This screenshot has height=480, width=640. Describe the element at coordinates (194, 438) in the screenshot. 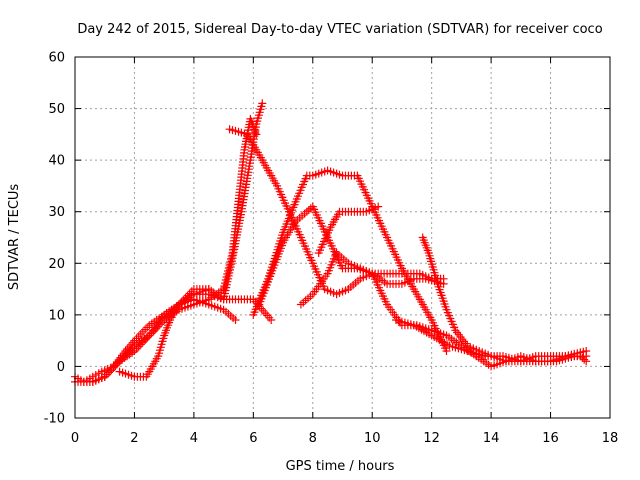

I see `x-tick-label: 4` at that location.